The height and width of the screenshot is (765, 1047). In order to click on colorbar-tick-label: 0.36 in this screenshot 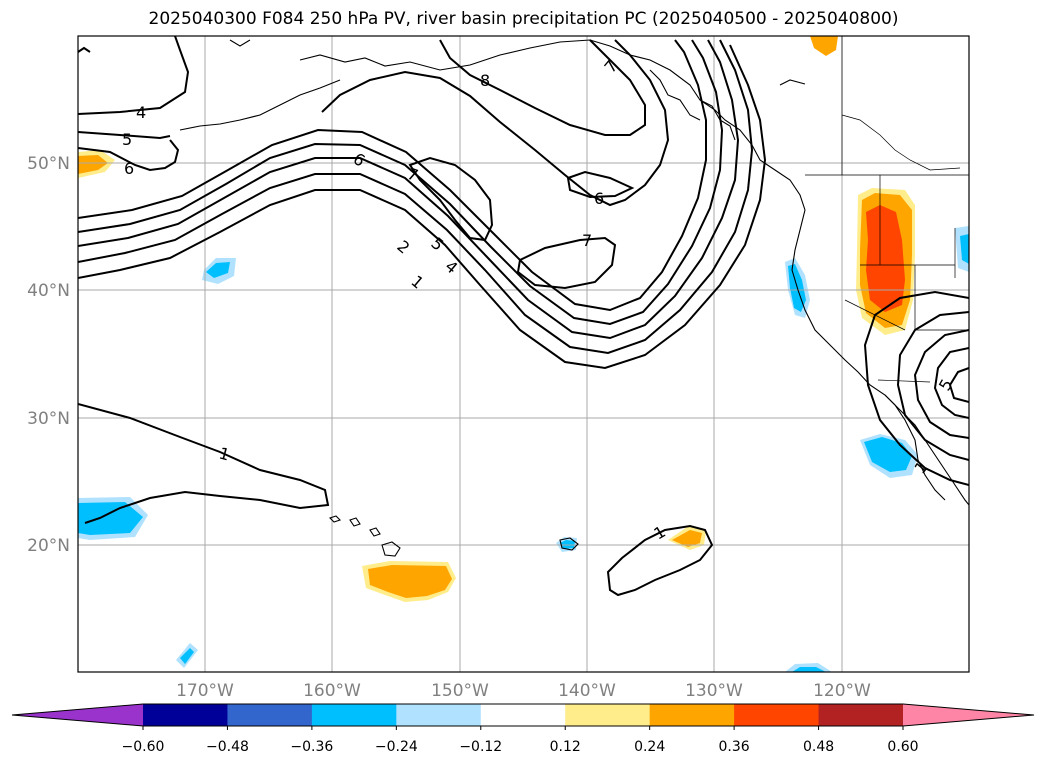, I will do `click(734, 747)`.